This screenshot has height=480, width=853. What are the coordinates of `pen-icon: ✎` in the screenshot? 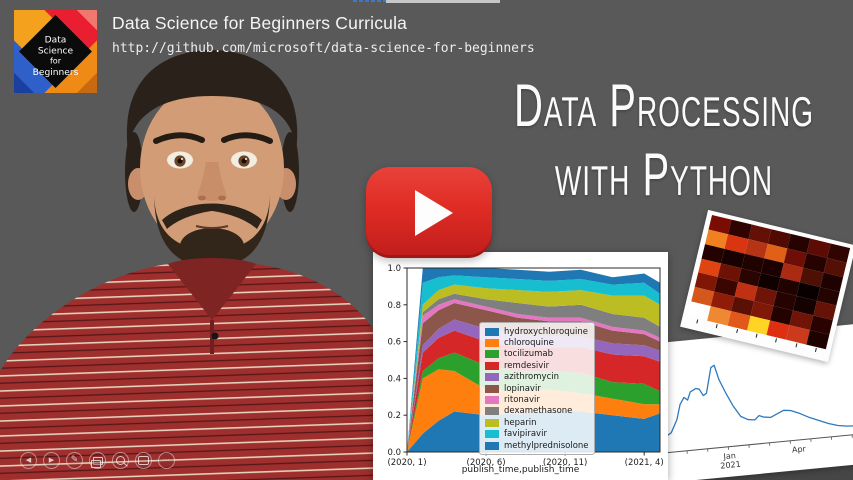 It's located at (74, 460).